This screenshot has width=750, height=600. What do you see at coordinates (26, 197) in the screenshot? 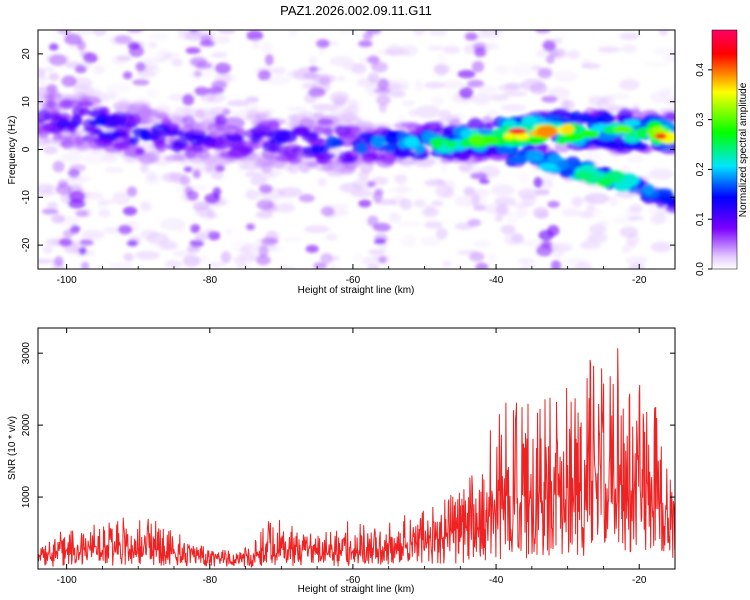
I see `y-tick-label: -10` at bounding box center [26, 197].